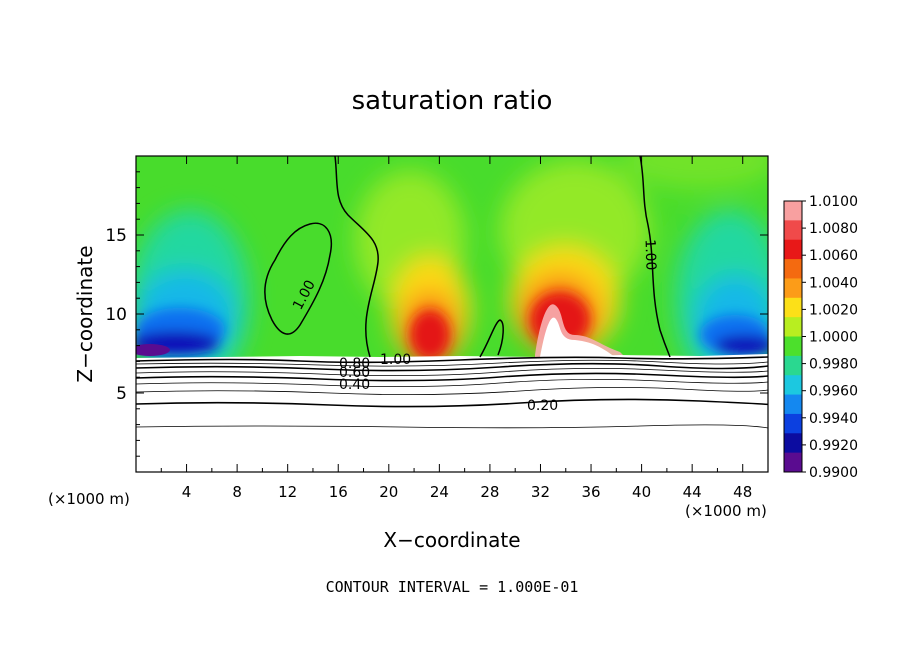  I want to click on x-tick-label-1: 8, so click(237, 492).